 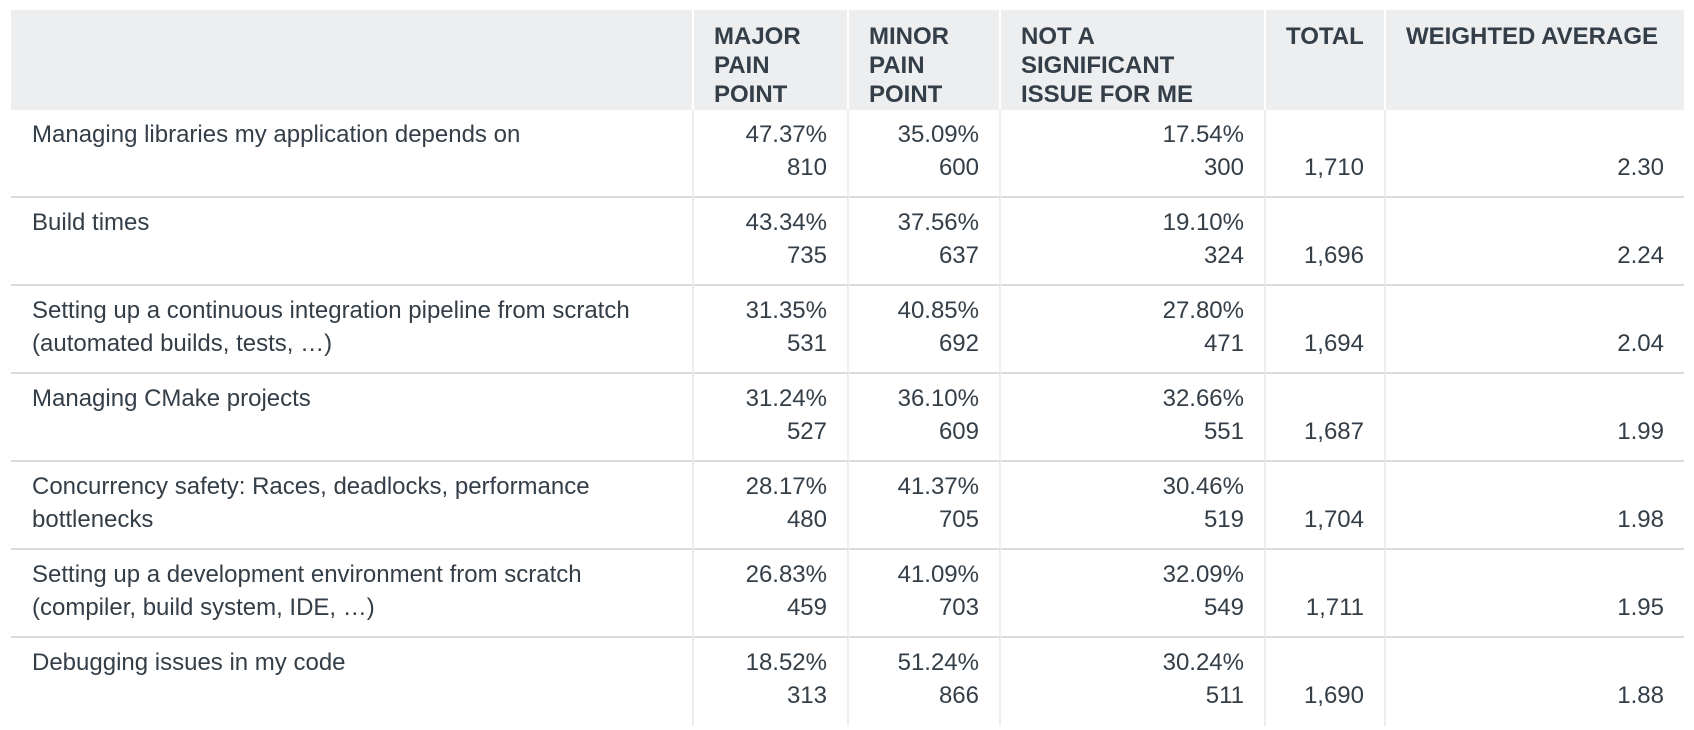 I want to click on percentage-value: 47.37%, so click(x=786, y=134).